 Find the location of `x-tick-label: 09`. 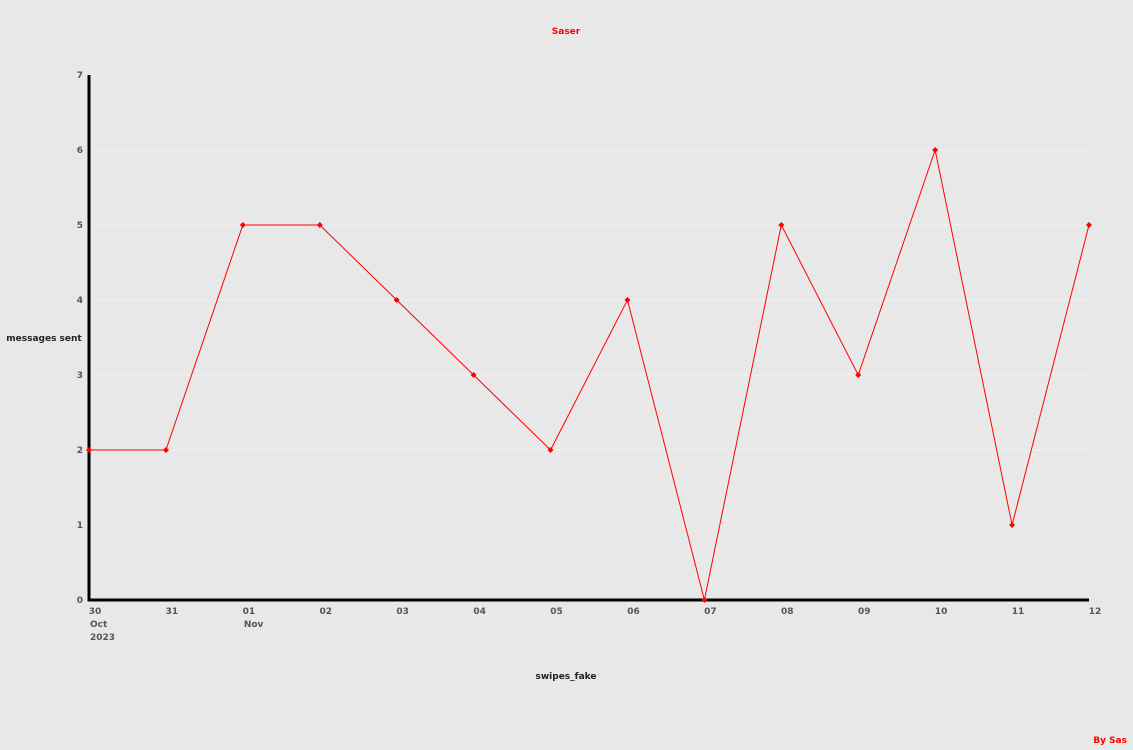

x-tick-label: 09 is located at coordinates (864, 612).